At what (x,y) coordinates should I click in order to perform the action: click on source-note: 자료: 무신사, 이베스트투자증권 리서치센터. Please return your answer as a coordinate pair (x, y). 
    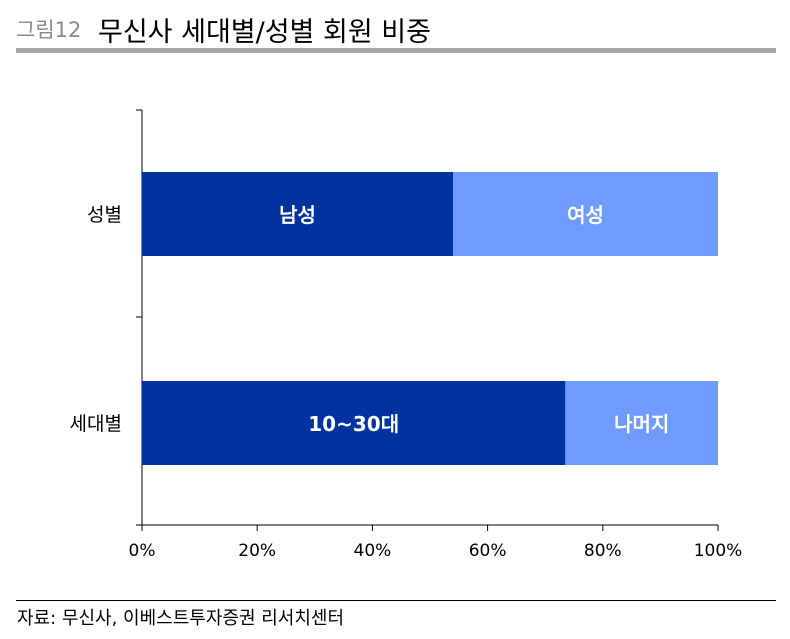
    Looking at the image, I should click on (181, 618).